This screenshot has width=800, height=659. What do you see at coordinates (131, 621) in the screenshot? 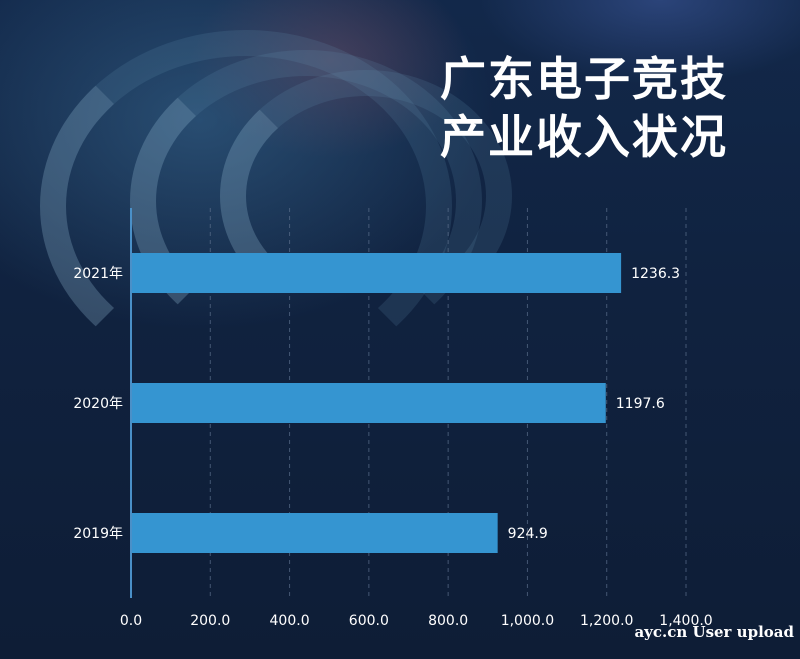
I see `x-tick-label: 0.0` at bounding box center [131, 621].